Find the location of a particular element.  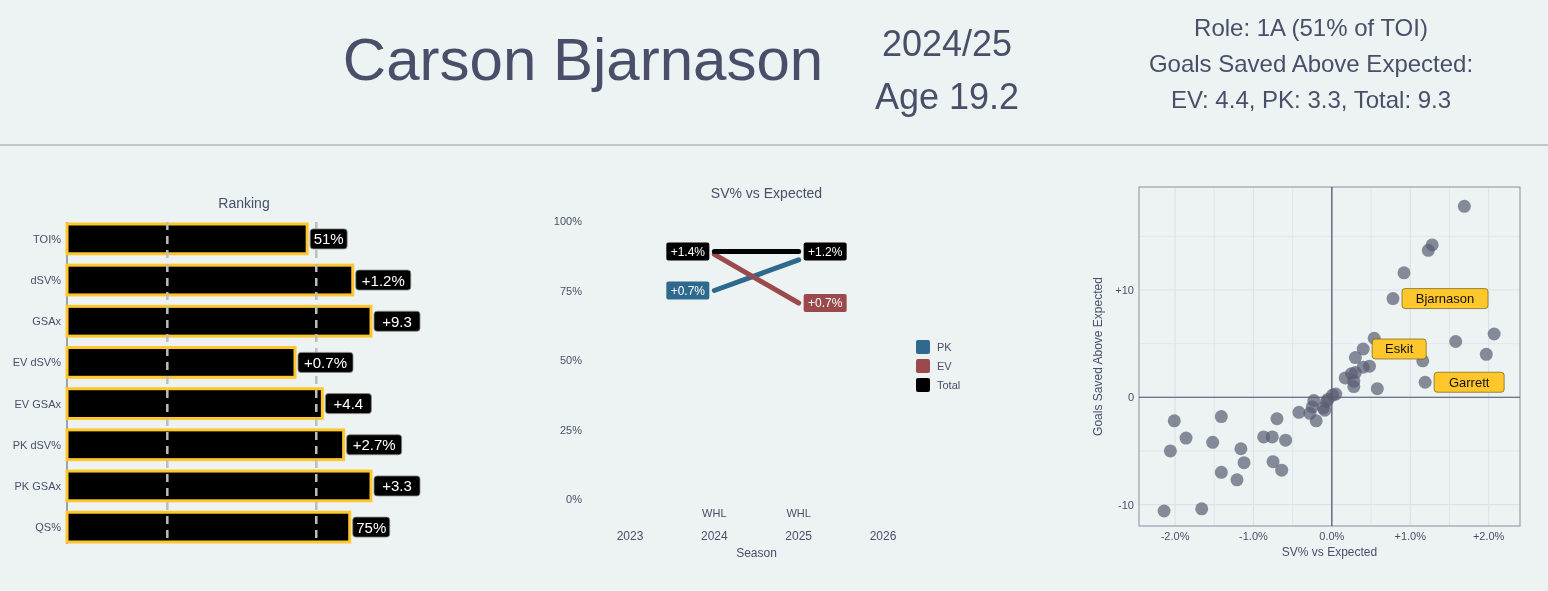

x-axis-title: Season is located at coordinates (756, 553).